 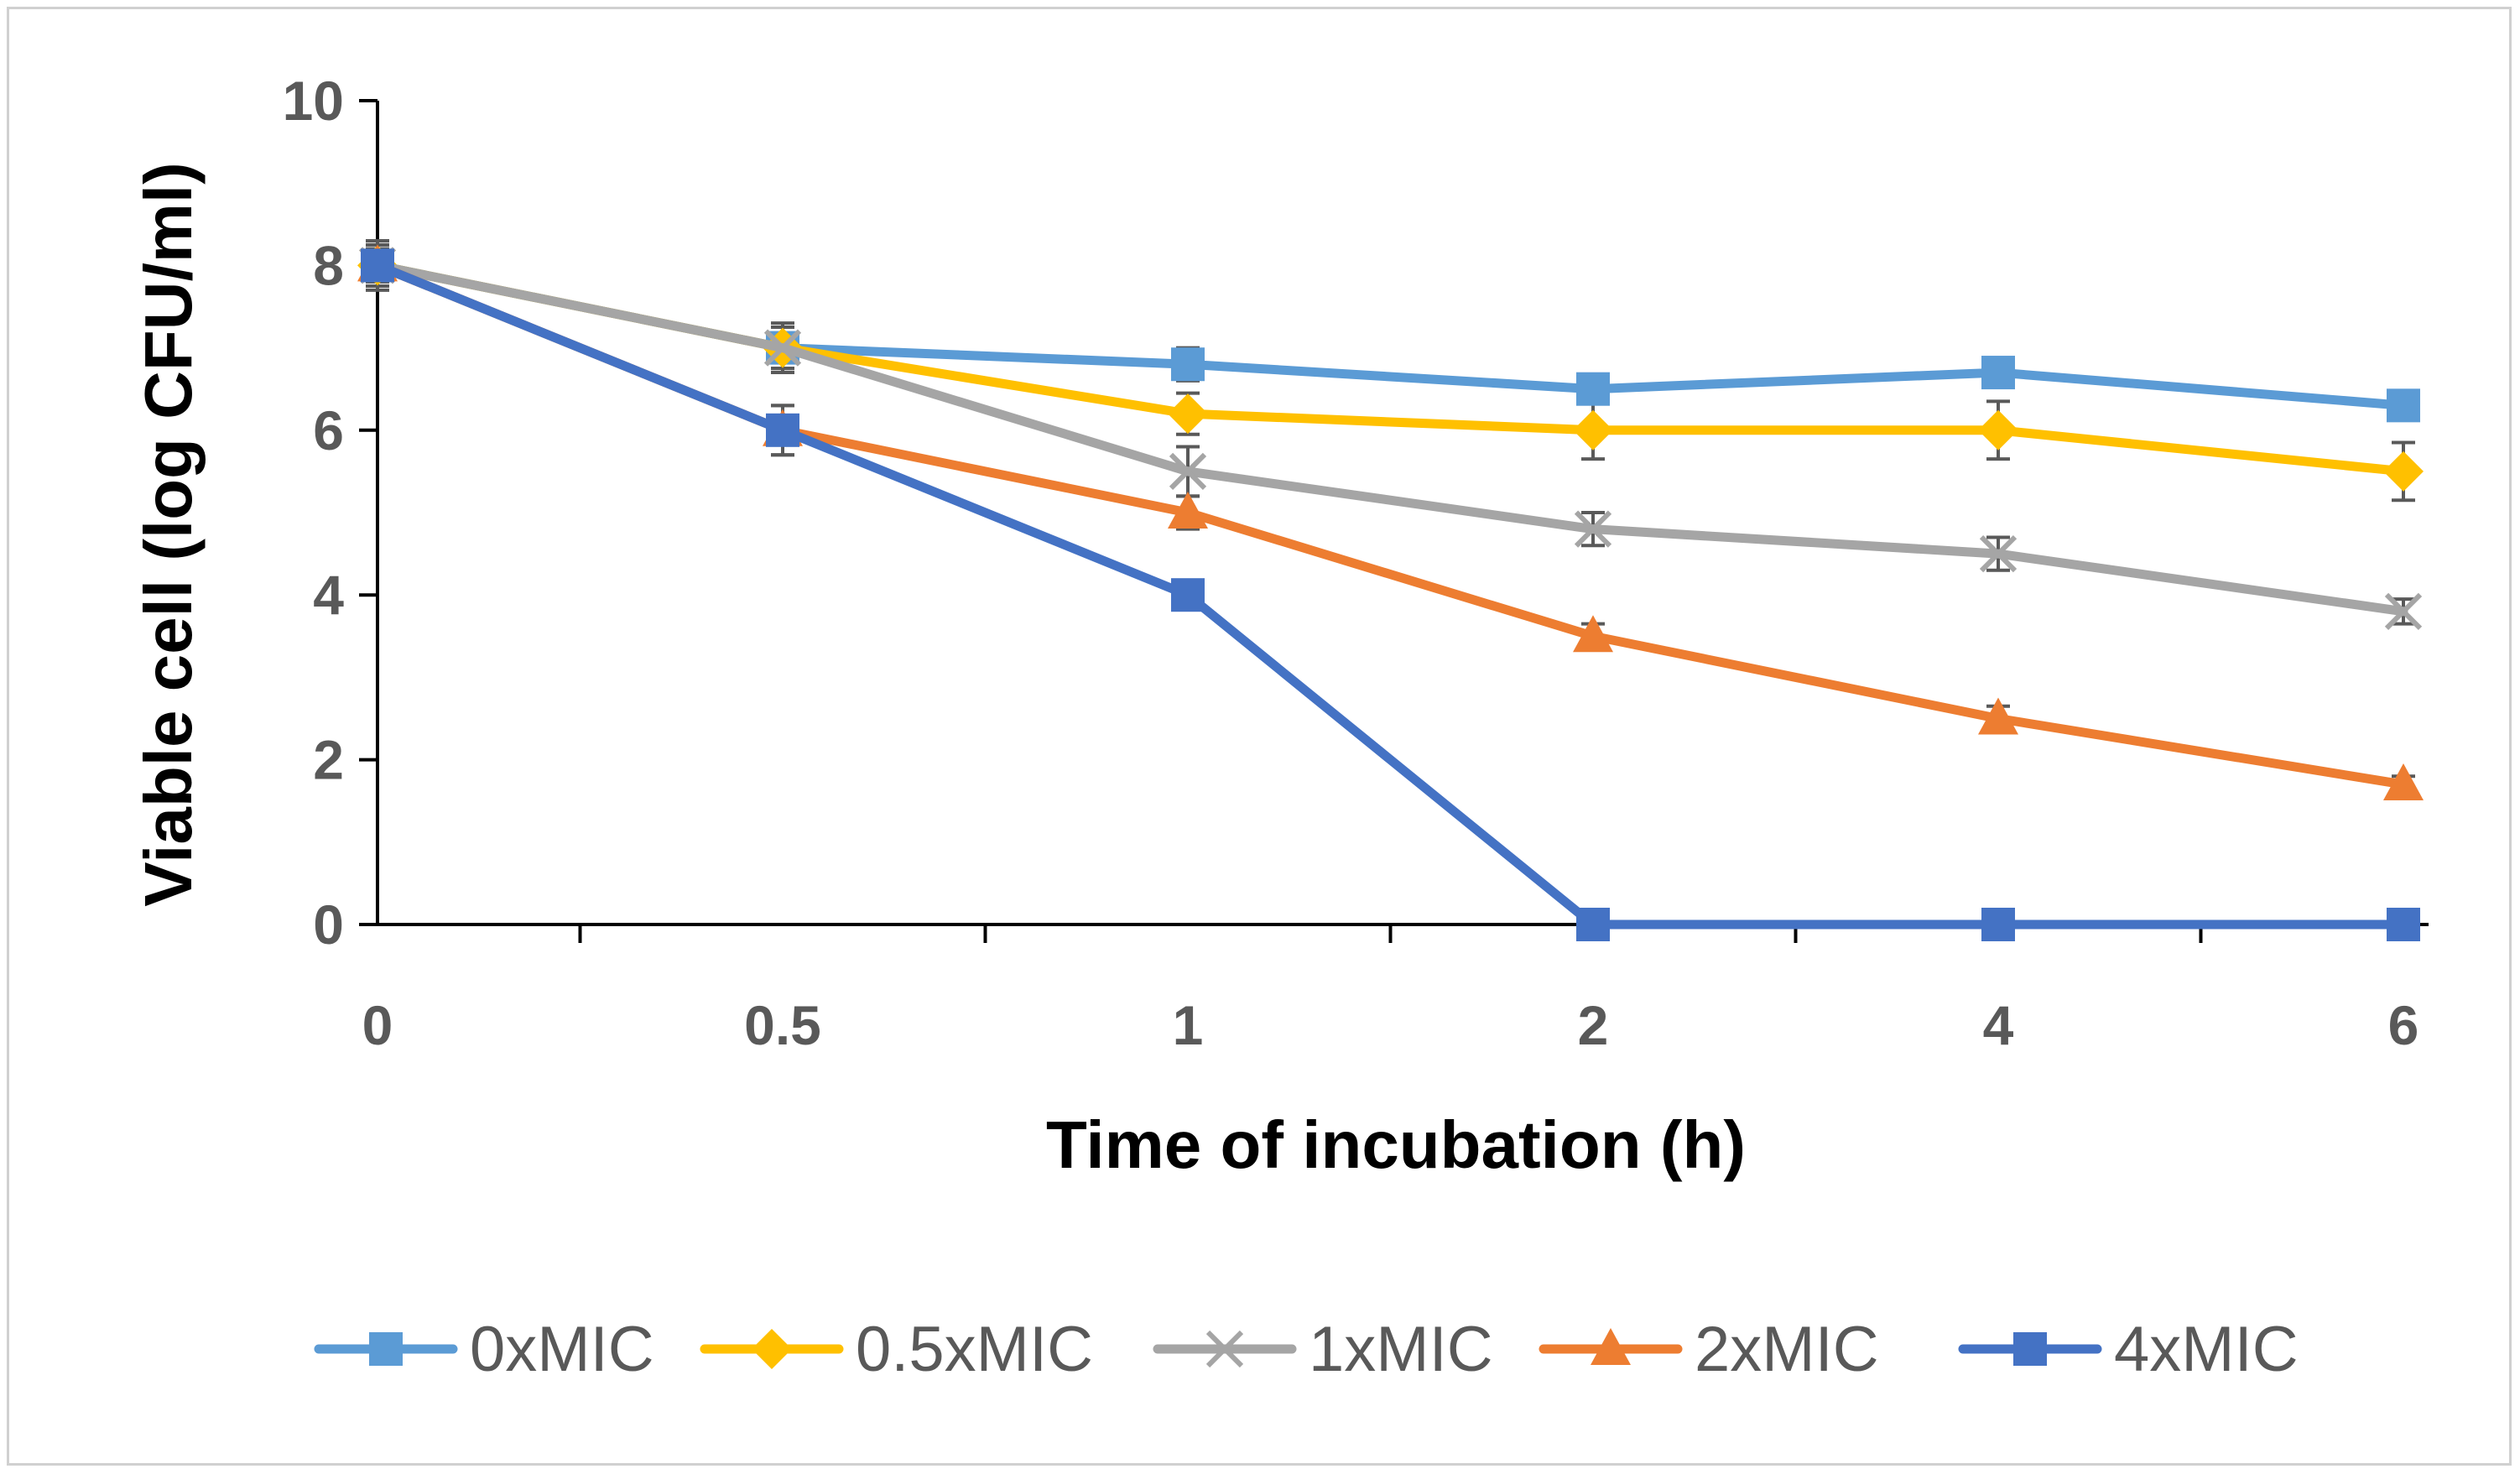 I want to click on series-line, so click(x=1390, y=368).